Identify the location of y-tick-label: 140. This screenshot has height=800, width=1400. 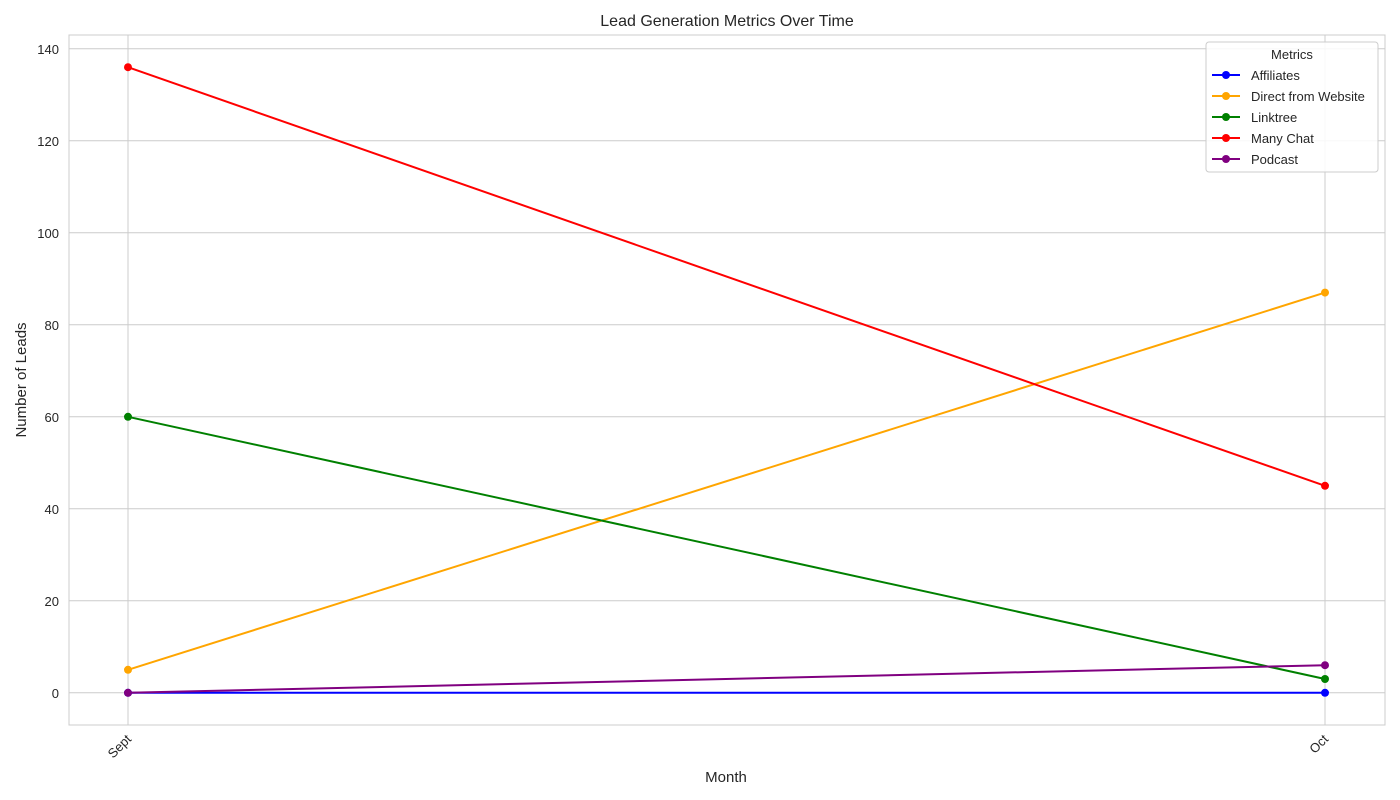
(48, 49).